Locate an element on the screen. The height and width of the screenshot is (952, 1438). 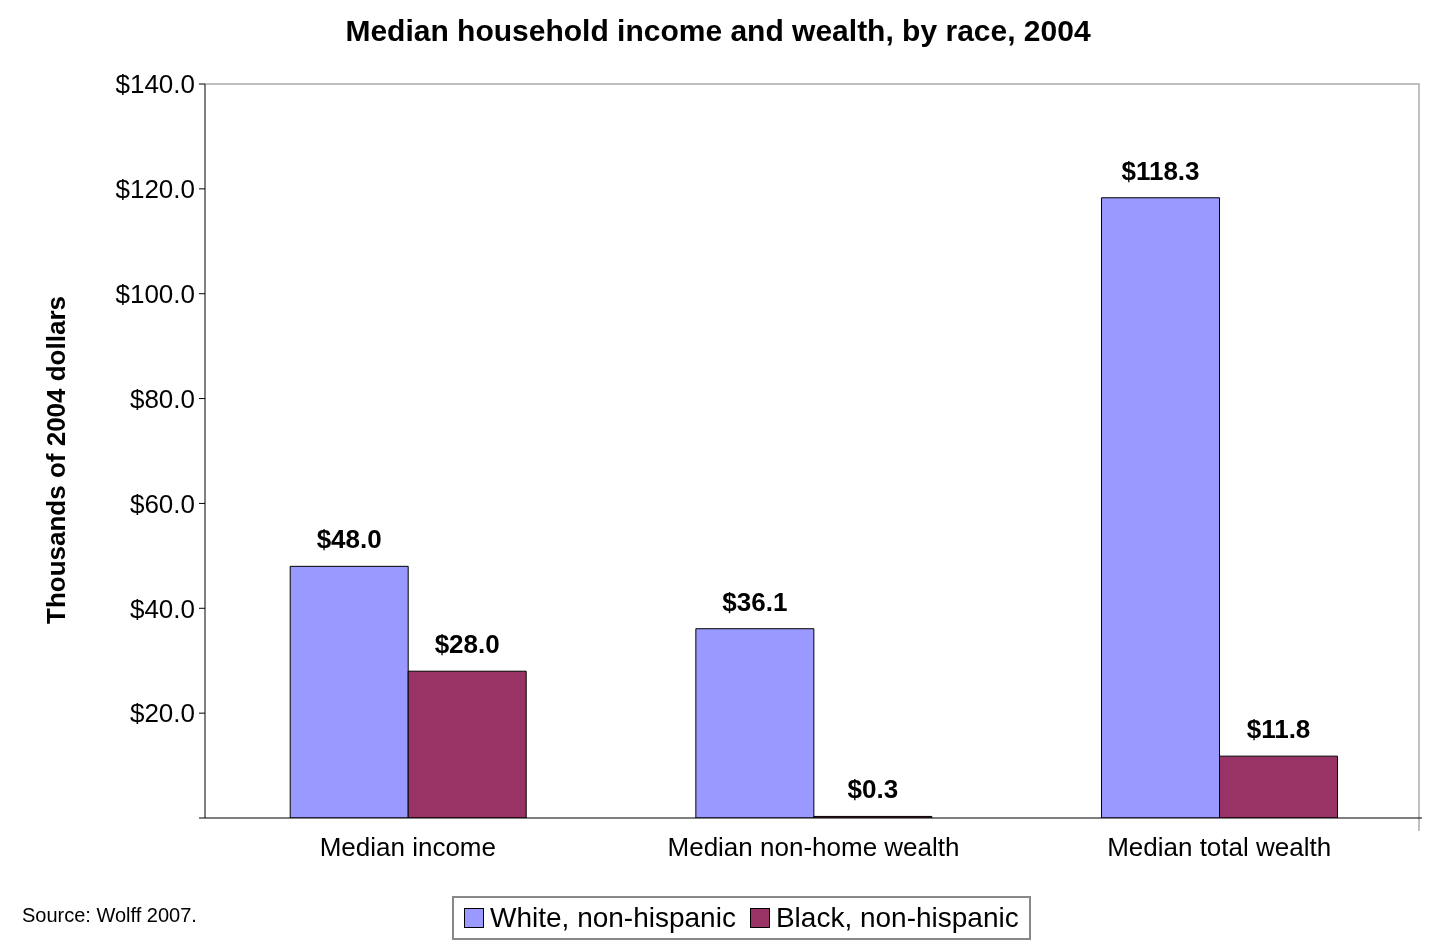
y-tick-label: $20.0 is located at coordinates (162, 713).